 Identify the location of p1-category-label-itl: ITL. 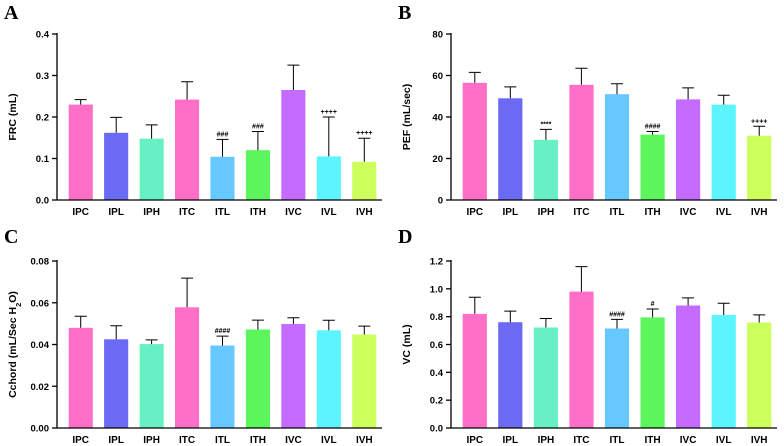
(222, 212).